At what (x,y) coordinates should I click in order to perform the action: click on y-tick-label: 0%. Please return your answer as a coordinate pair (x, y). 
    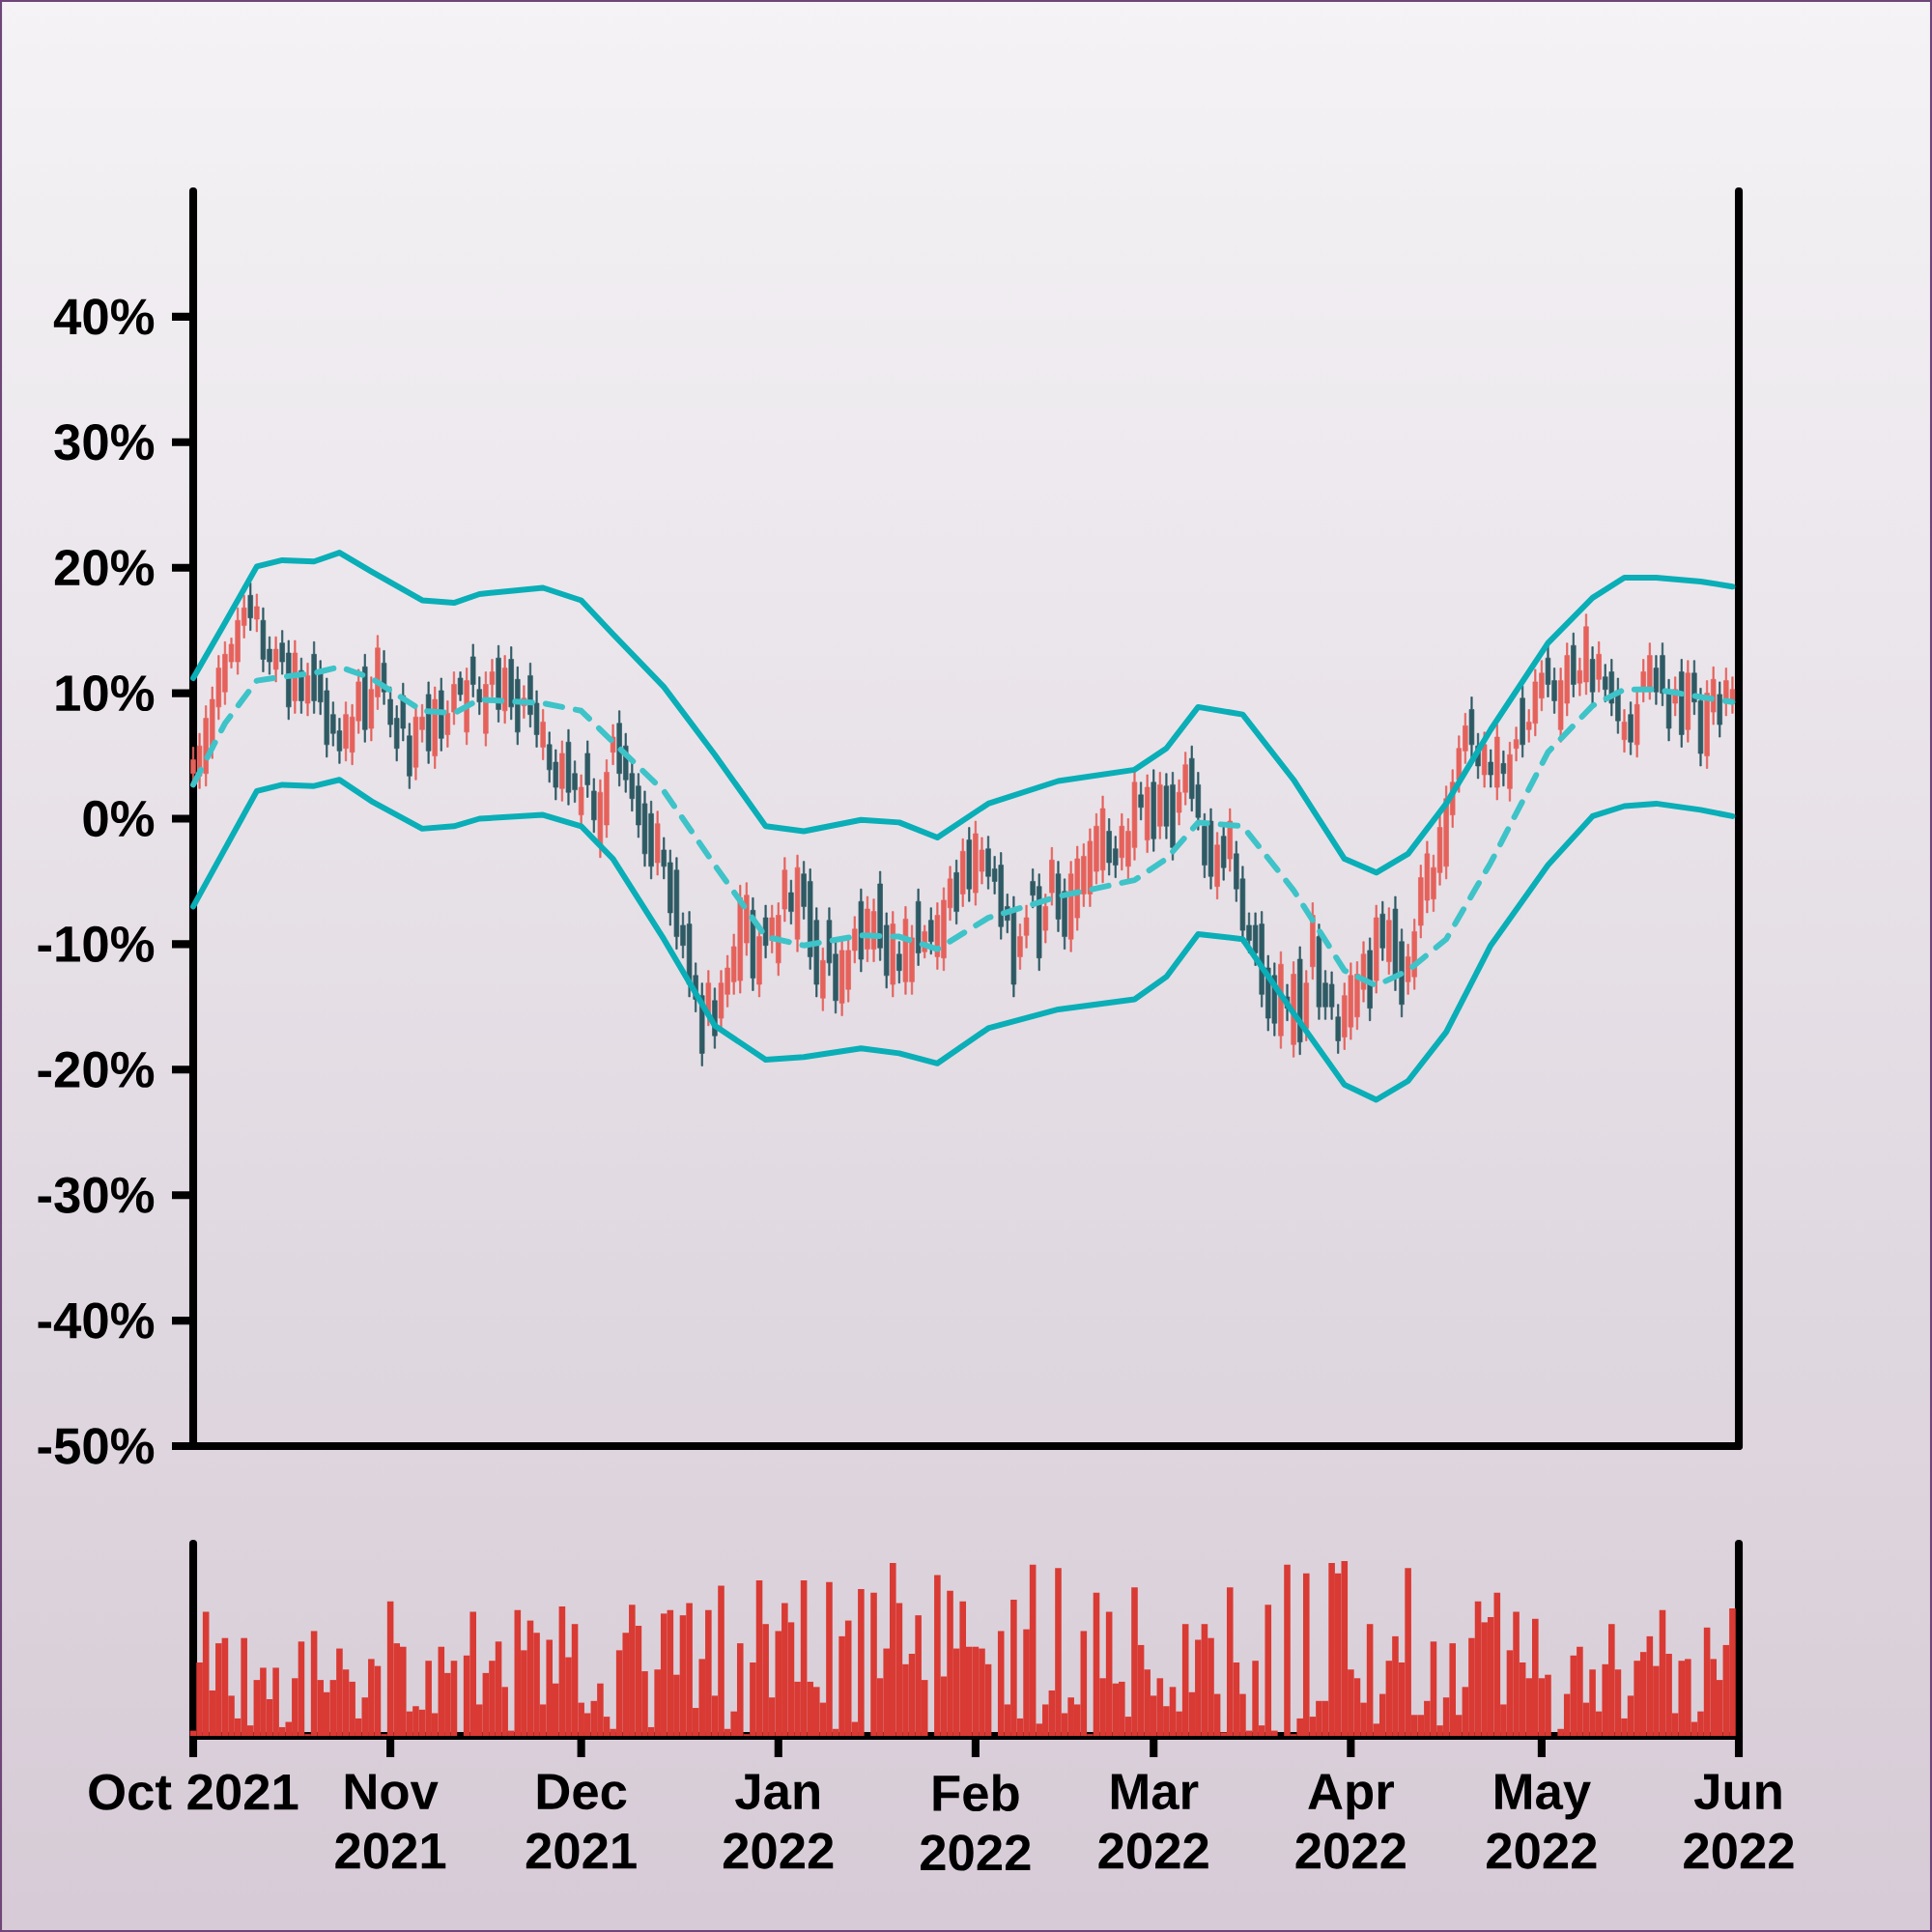
    Looking at the image, I should click on (119, 819).